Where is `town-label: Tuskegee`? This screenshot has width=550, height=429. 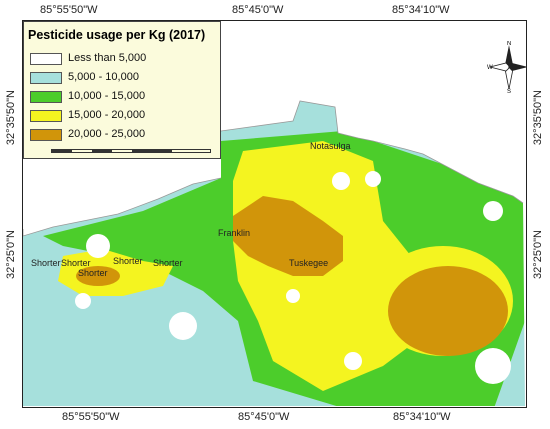
town-label: Tuskegee is located at coordinates (309, 263).